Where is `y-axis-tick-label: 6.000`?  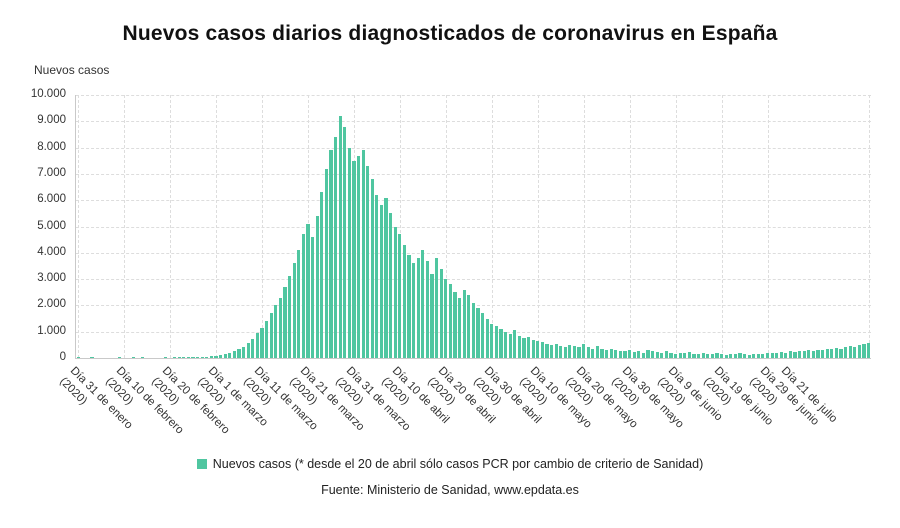 y-axis-tick-label: 6.000 is located at coordinates (51, 199).